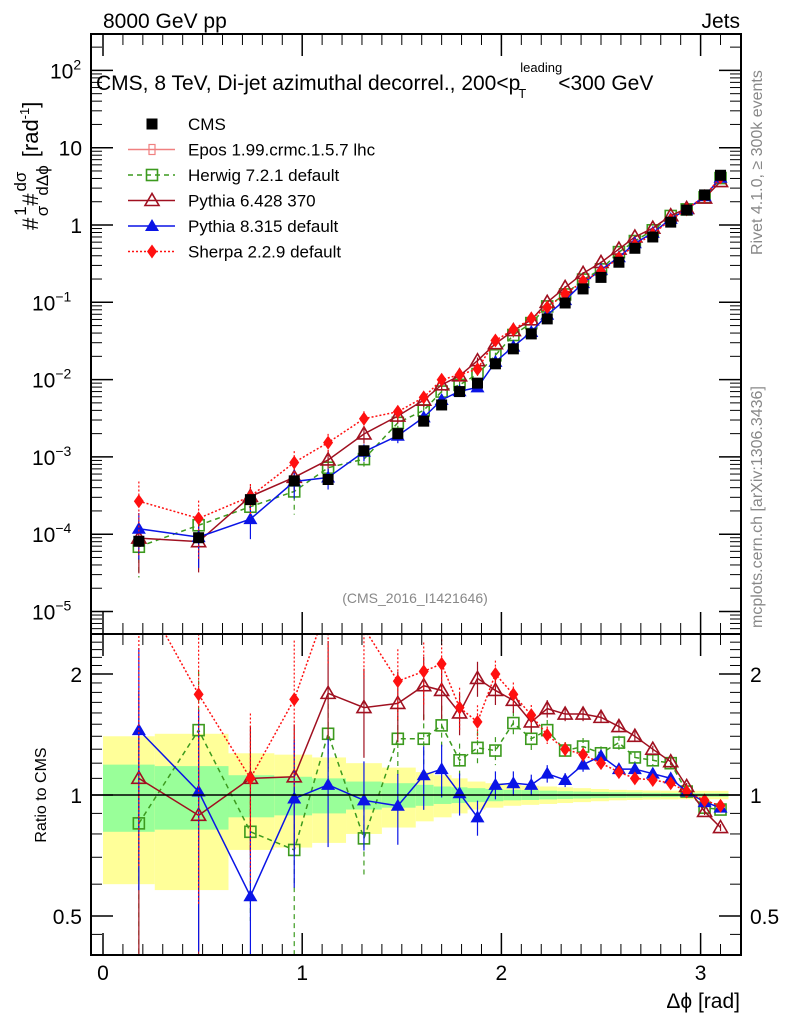 The width and height of the screenshot is (786, 1024). What do you see at coordinates (302, 973) in the screenshot?
I see `x-tick-label: 1` at bounding box center [302, 973].